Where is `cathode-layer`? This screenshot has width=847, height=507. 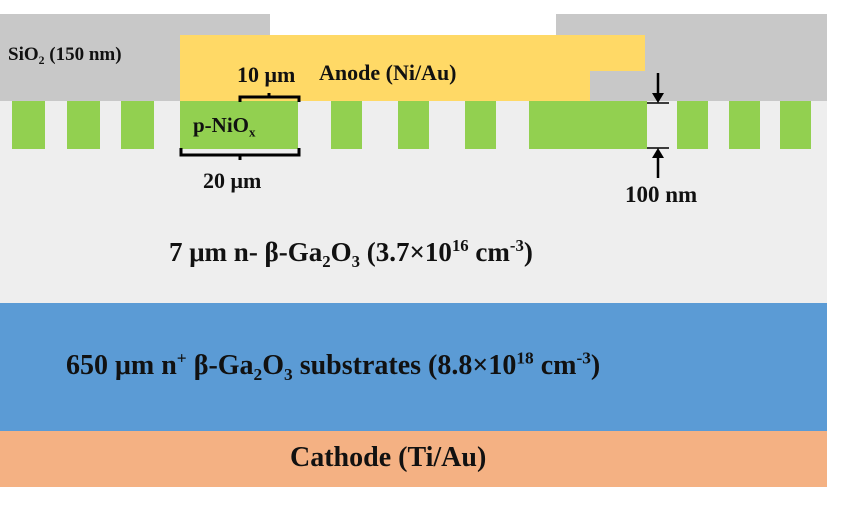 cathode-layer is located at coordinates (413, 459).